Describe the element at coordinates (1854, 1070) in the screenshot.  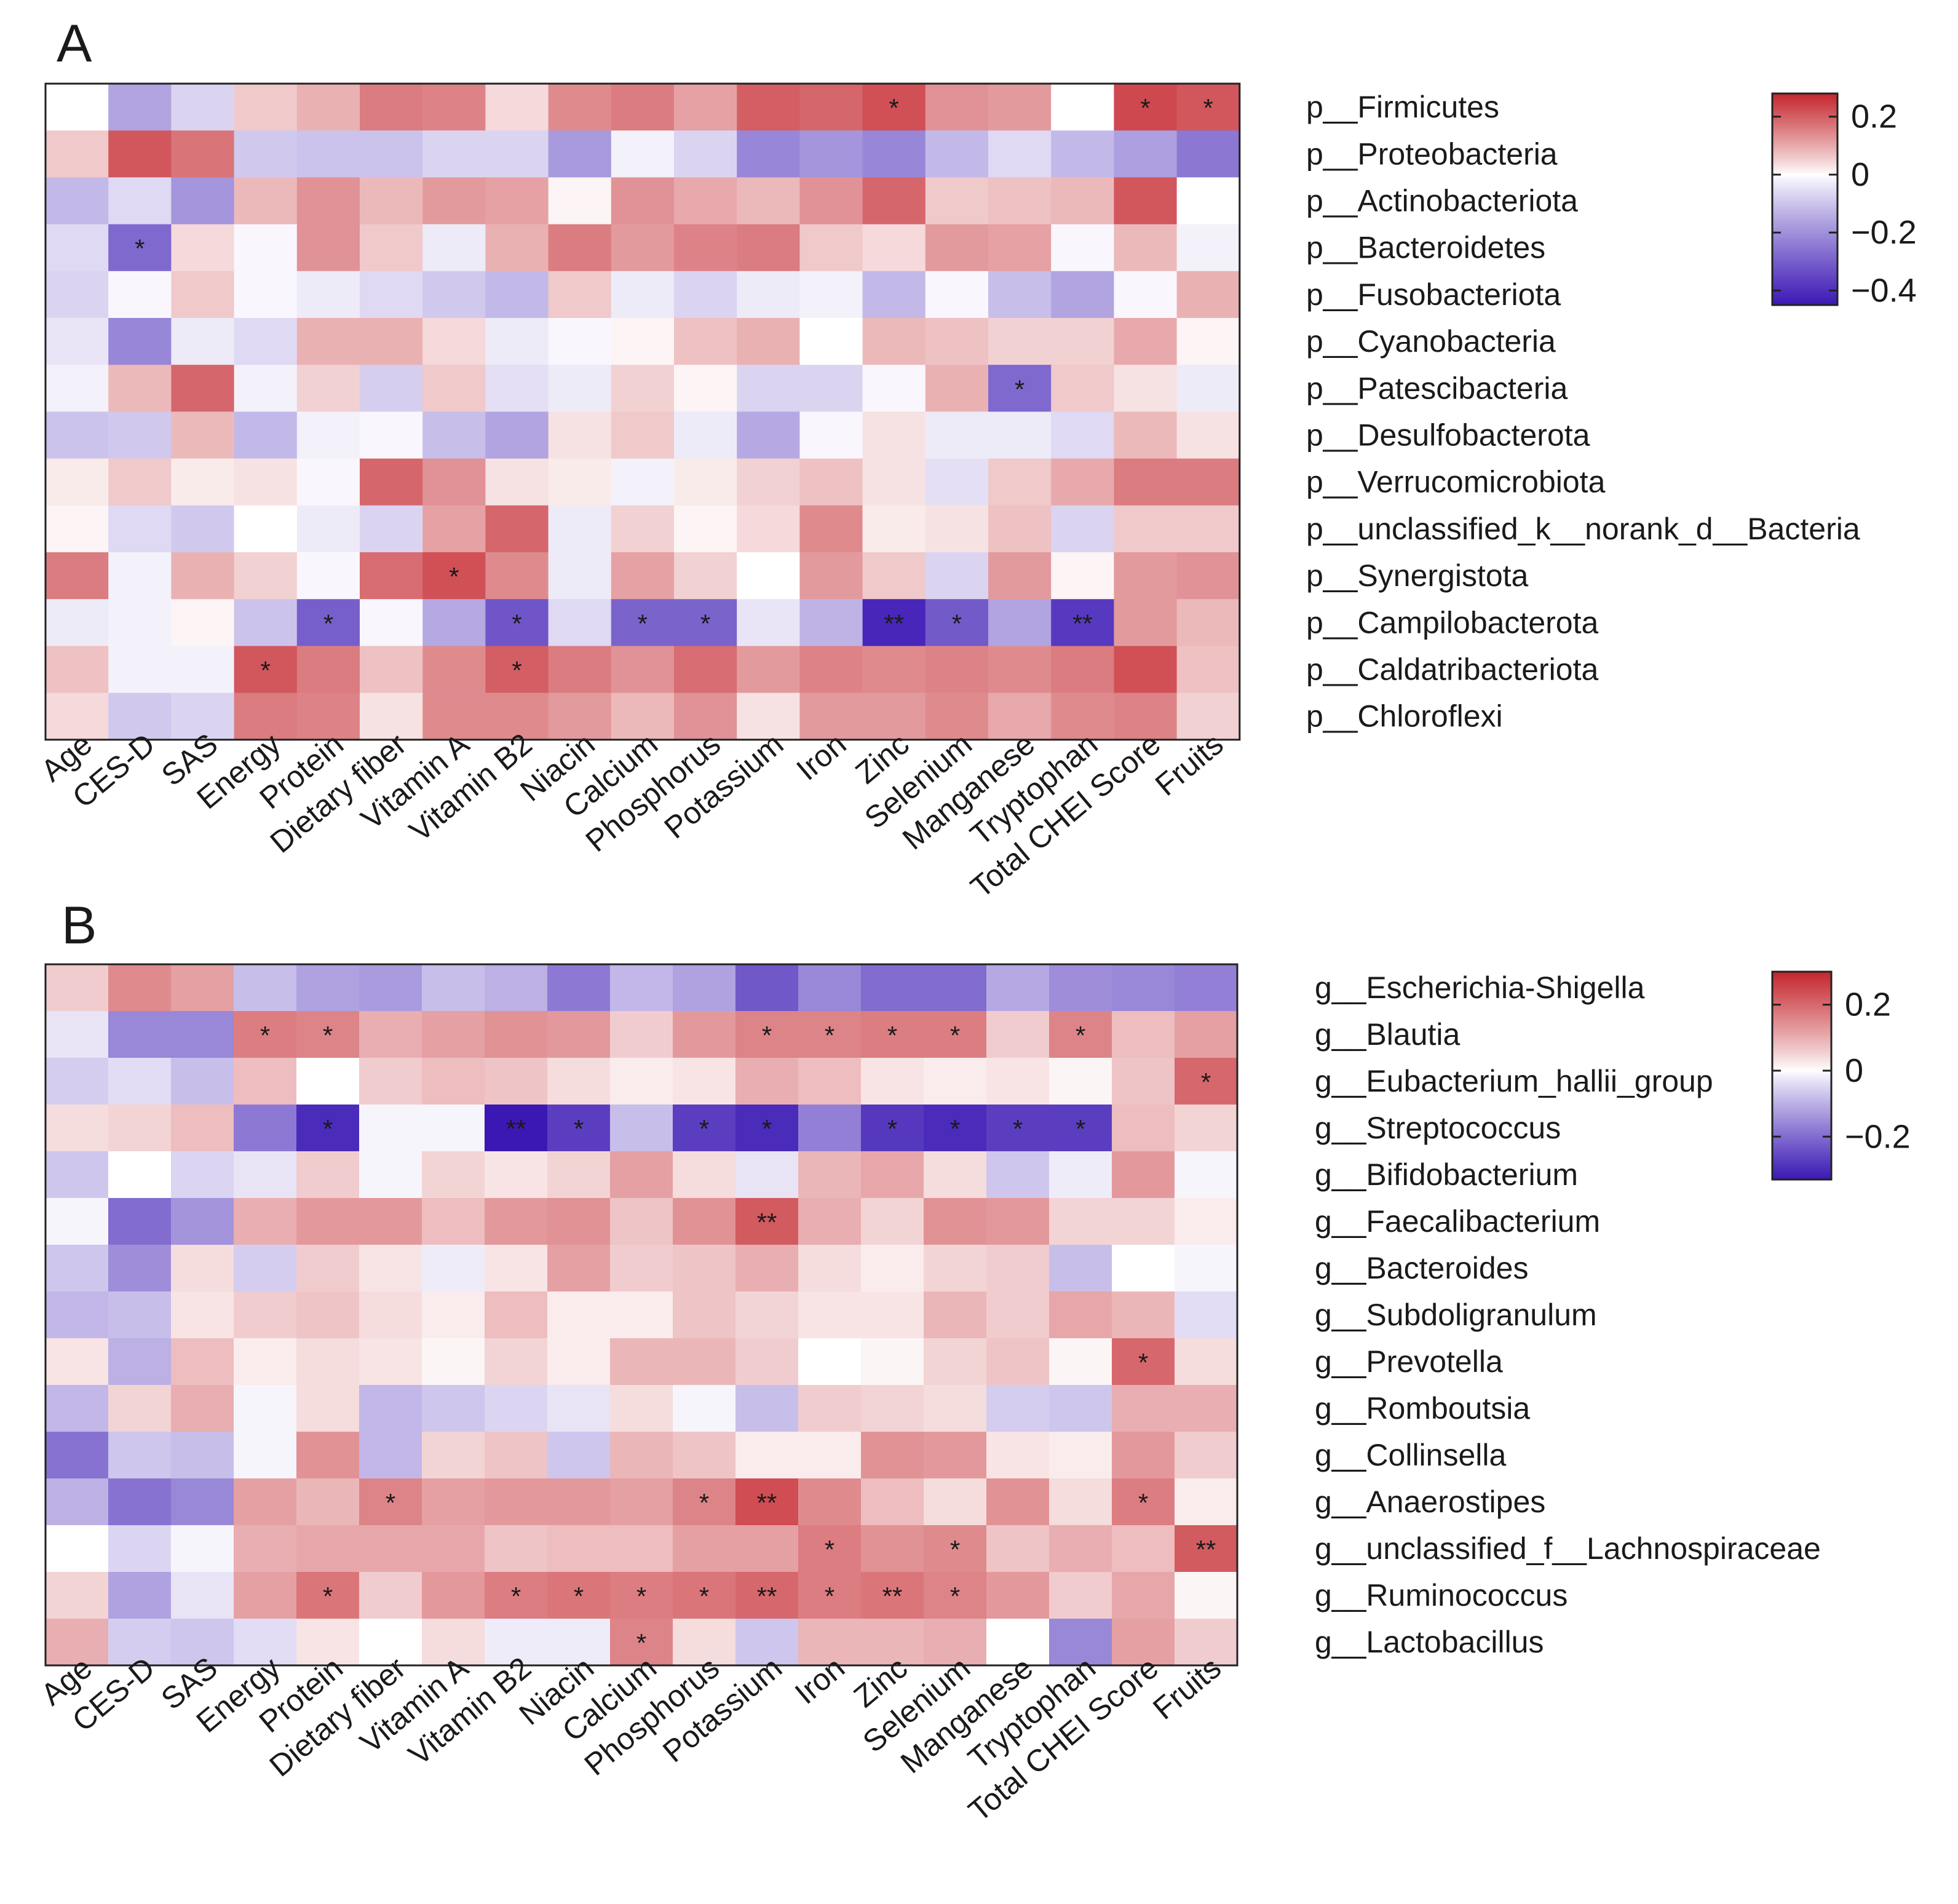
I see `colorbar-tick-label: 0` at that location.